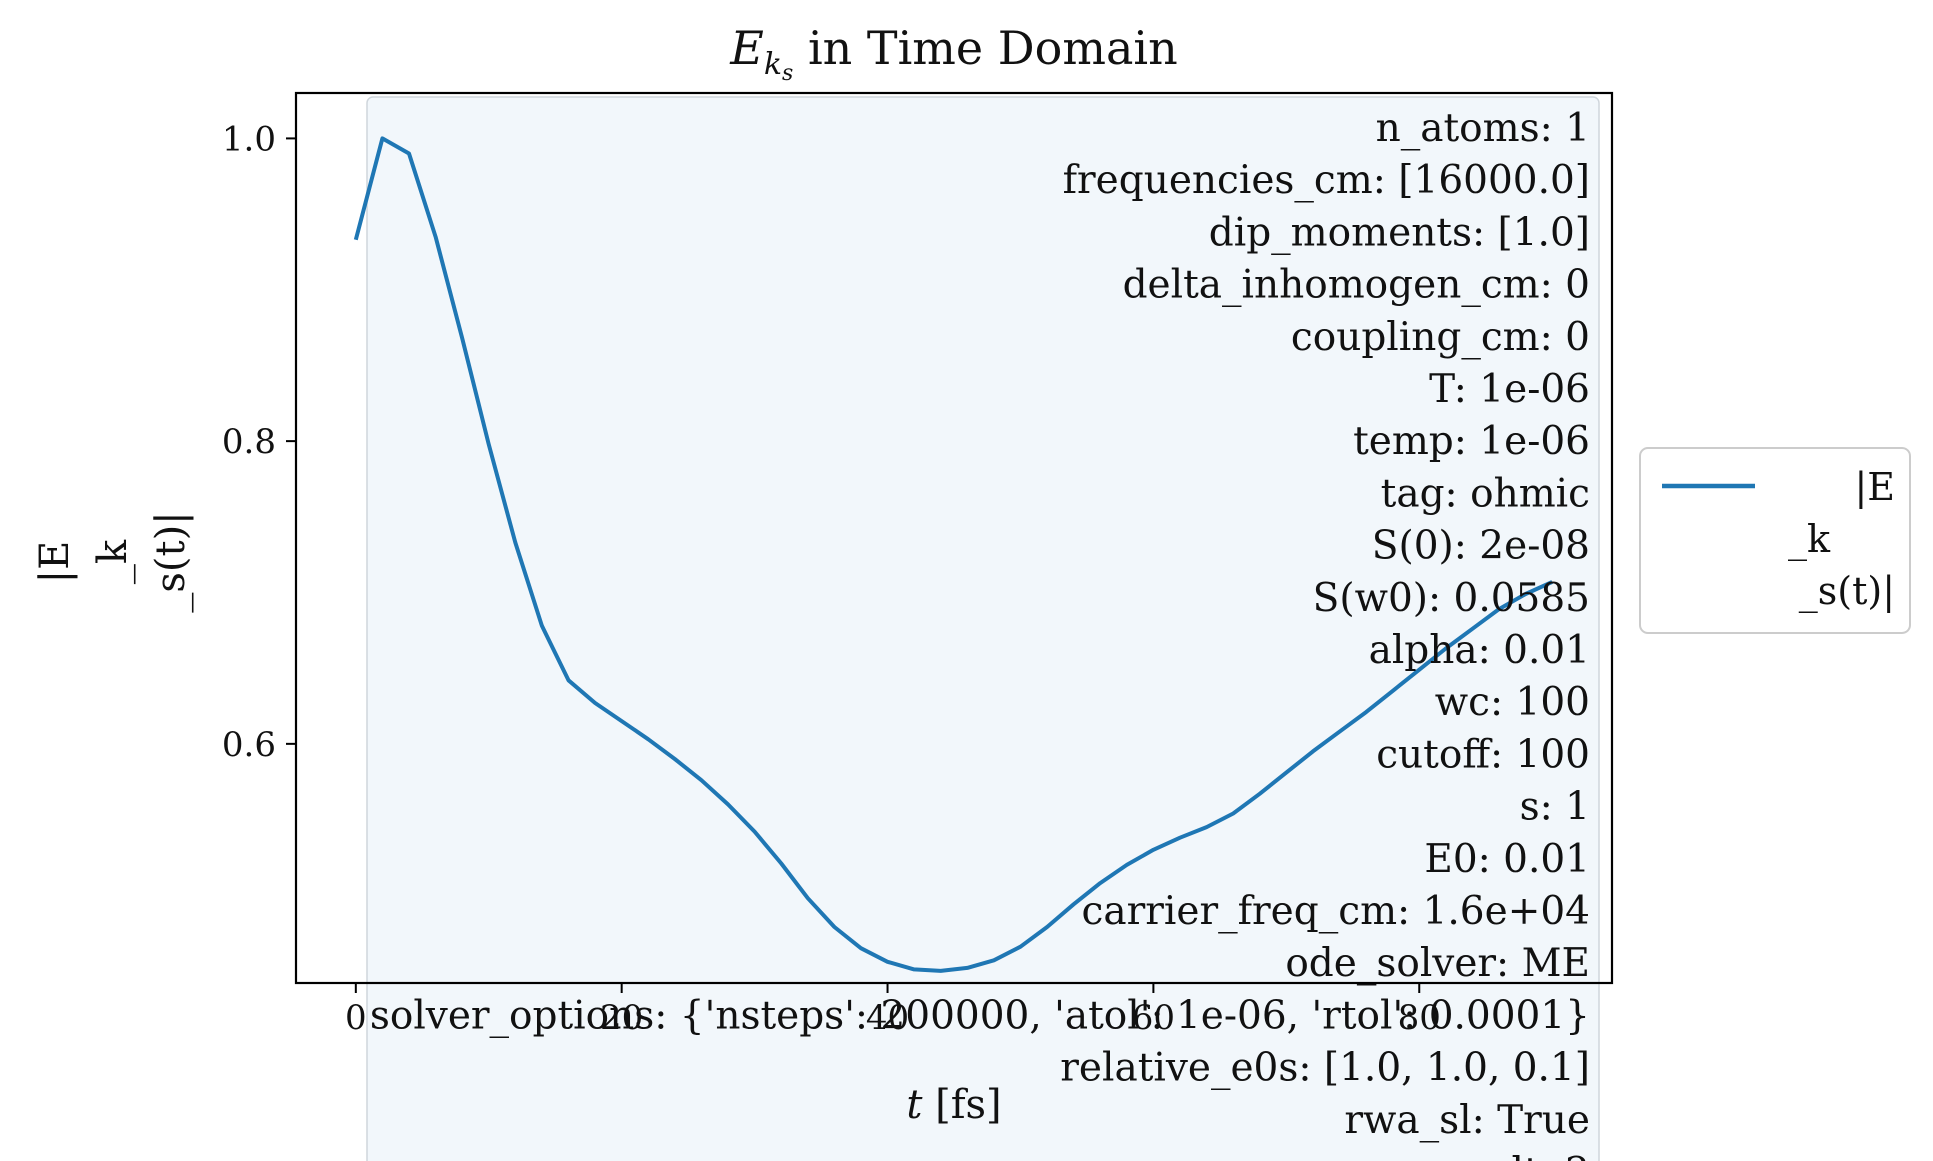 The width and height of the screenshot is (1933, 1161). What do you see at coordinates (249, 139) in the screenshot?
I see `y-tick-label: 1.0` at bounding box center [249, 139].